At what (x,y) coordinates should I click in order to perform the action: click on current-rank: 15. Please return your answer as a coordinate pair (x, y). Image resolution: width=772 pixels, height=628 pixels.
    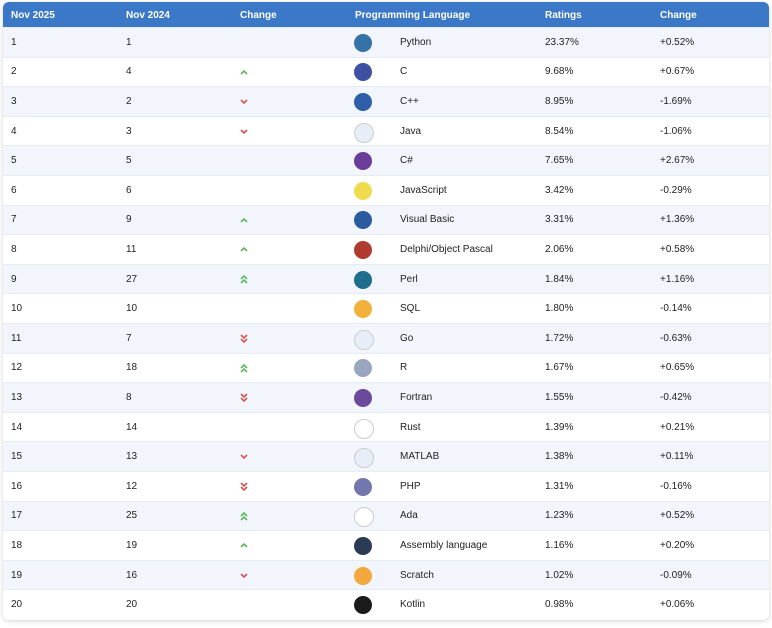
    Looking at the image, I should click on (17, 457).